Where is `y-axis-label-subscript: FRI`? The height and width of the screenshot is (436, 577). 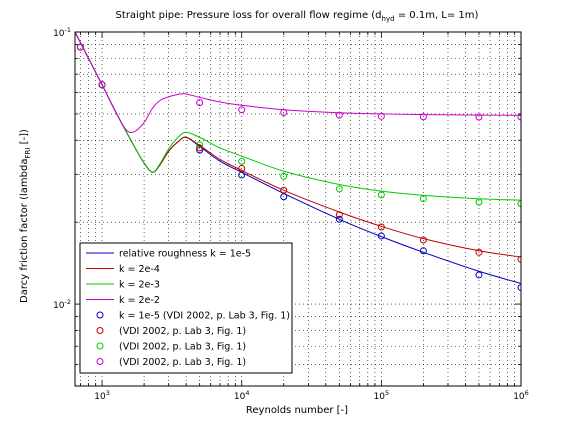 y-axis-label-subscript: FRI is located at coordinates (28, 153).